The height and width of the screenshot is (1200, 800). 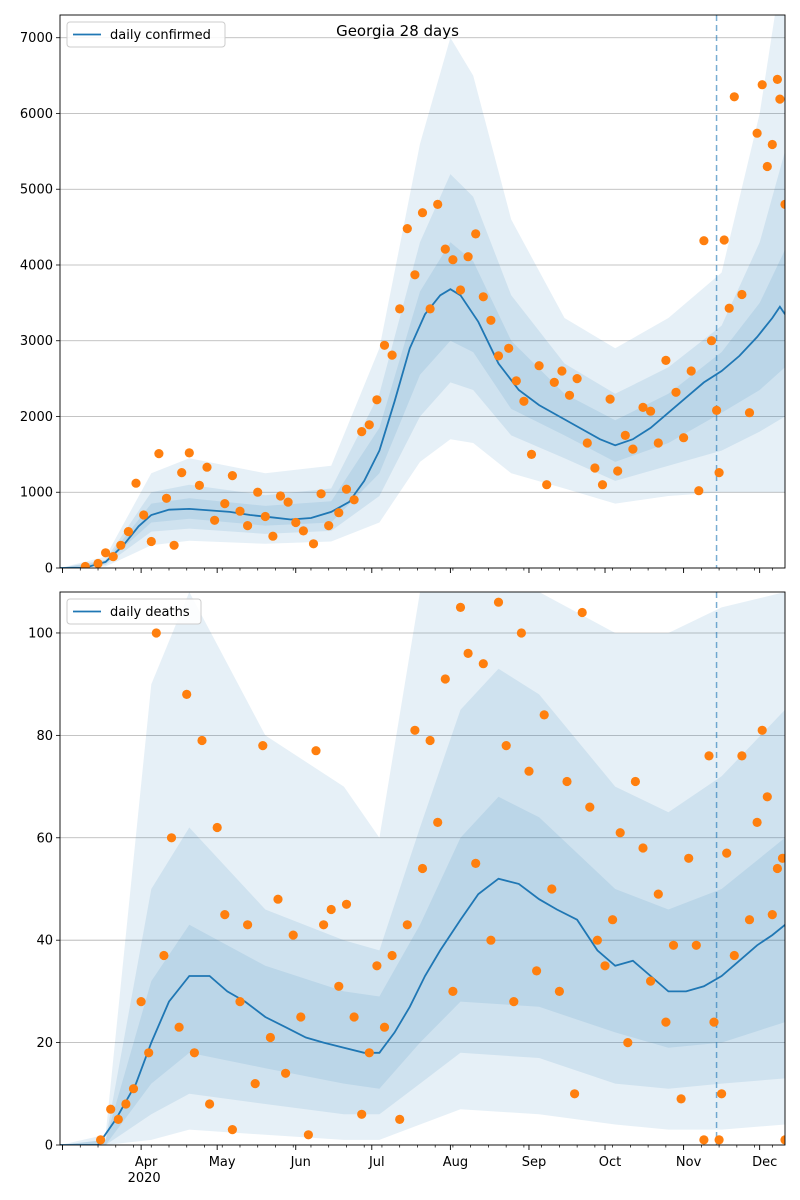 I want to click on chart-title: Georgia 28 days, so click(x=397, y=31).